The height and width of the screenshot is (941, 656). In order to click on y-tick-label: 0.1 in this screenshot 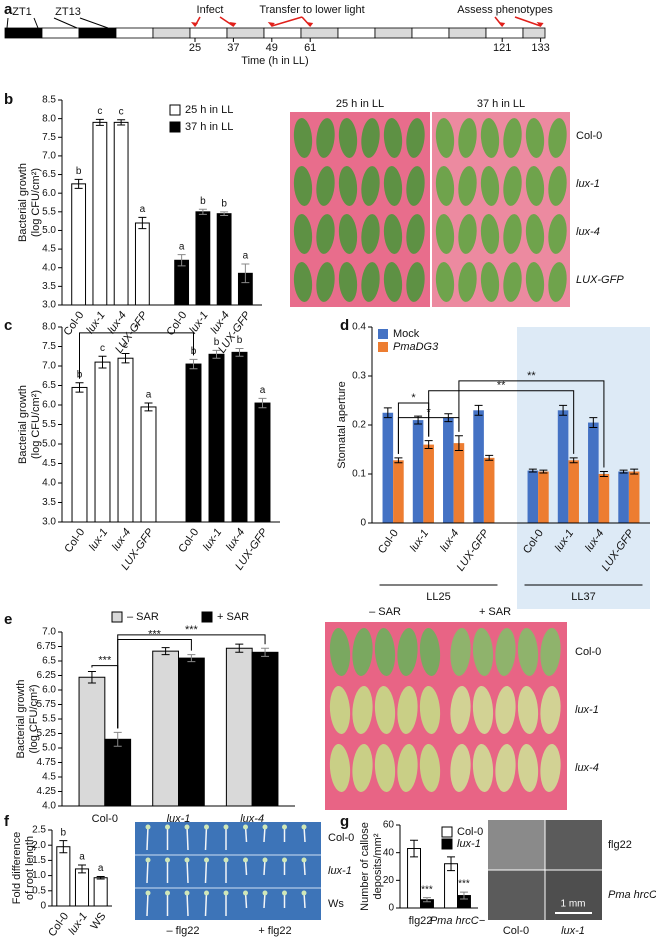, I will do `click(359, 474)`.